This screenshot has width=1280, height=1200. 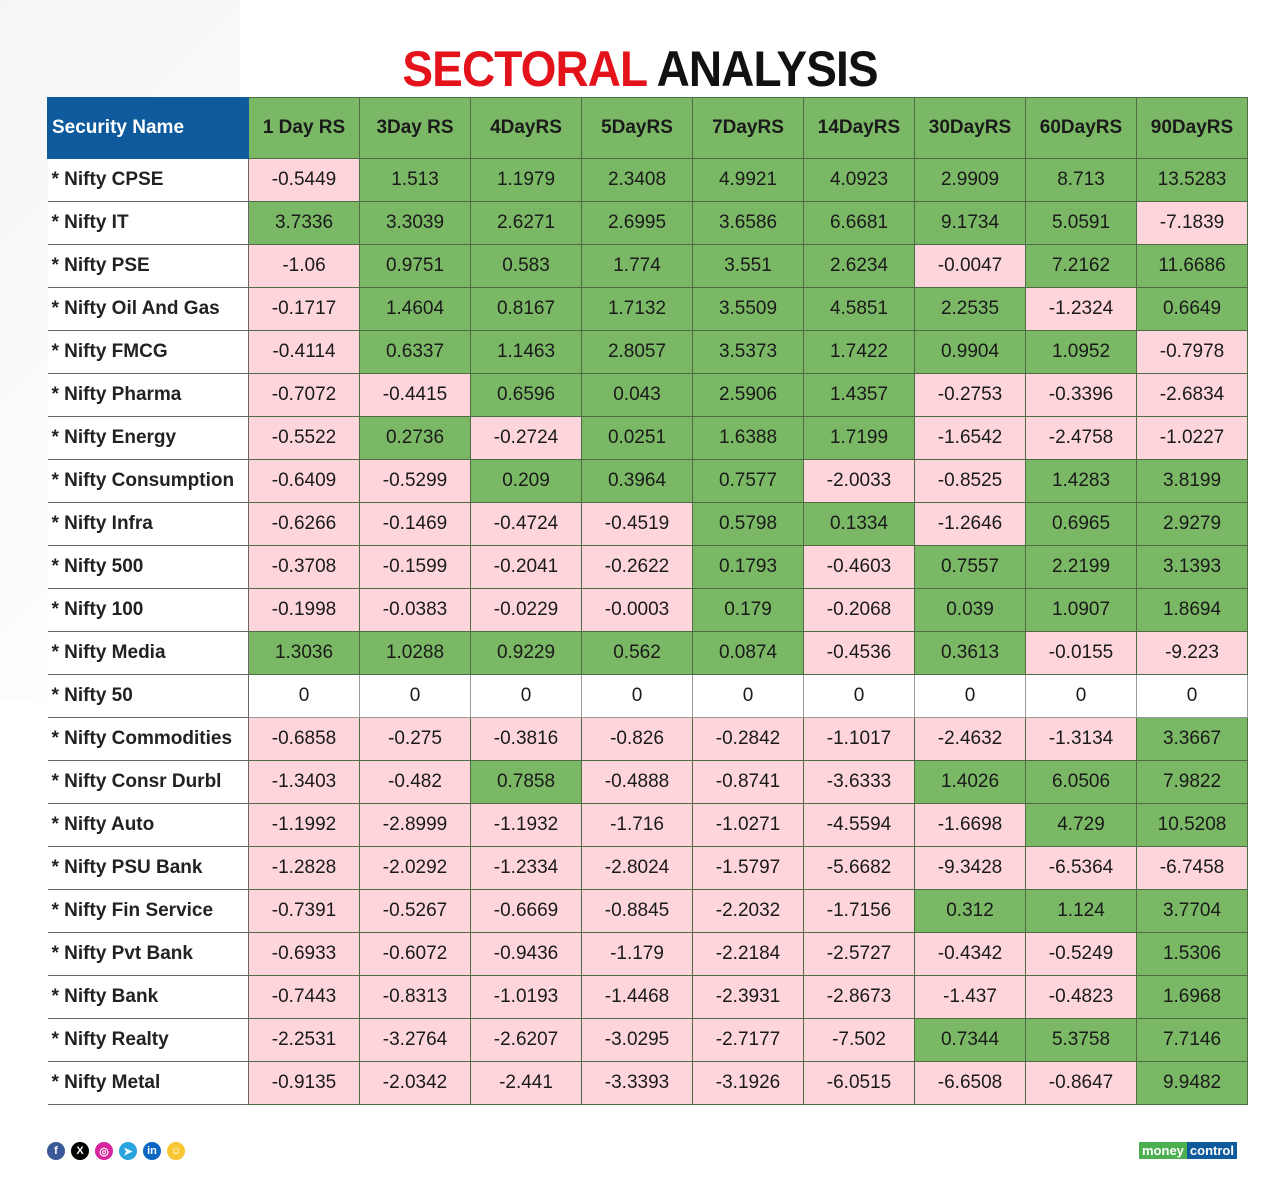 What do you see at coordinates (1081, 223) in the screenshot?
I see `value-cell: 5.0591` at bounding box center [1081, 223].